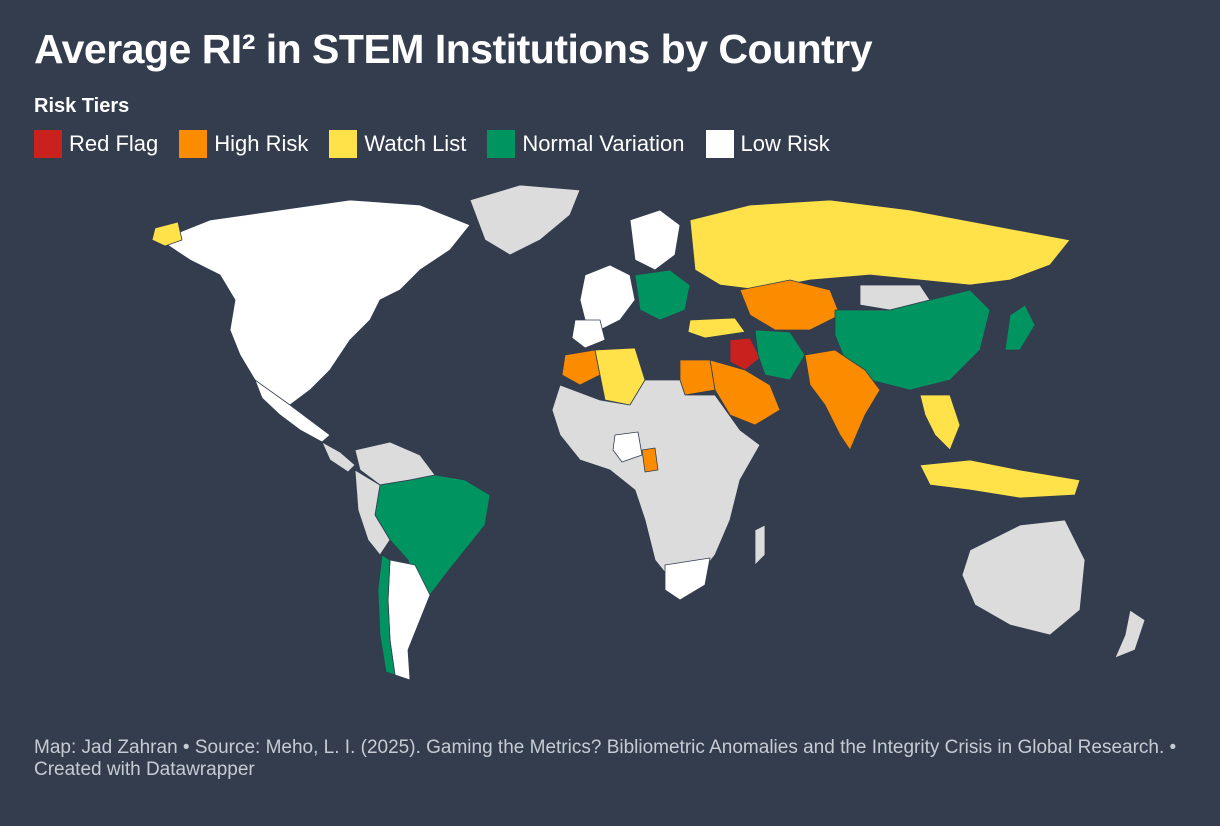  What do you see at coordinates (1023, 577) in the screenshot?
I see `region-australia` at bounding box center [1023, 577].